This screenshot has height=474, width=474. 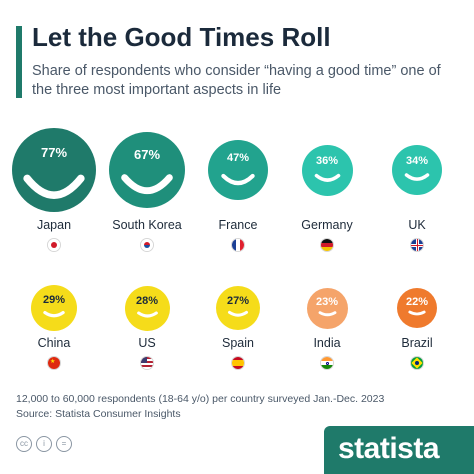 What do you see at coordinates (24, 444) in the screenshot?
I see `cc-icon: cc` at bounding box center [24, 444].